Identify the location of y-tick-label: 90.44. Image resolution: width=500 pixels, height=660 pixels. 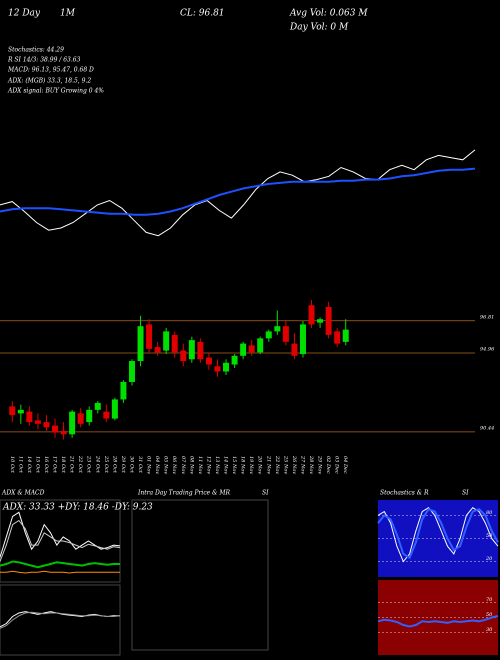
(487, 428).